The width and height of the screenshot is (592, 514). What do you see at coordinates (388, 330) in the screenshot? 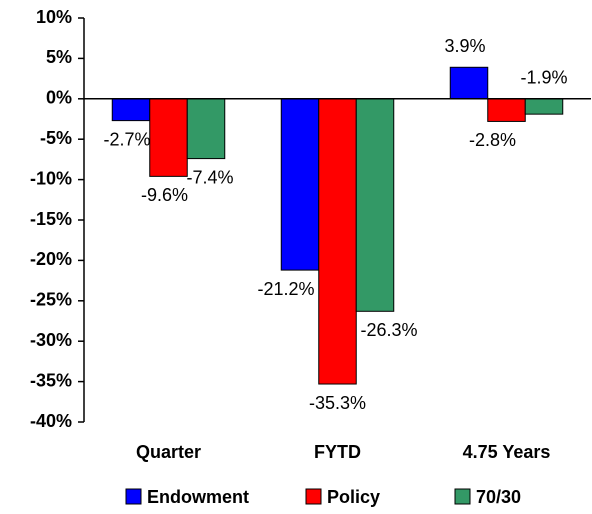
I see `value-label: -26.3%` at bounding box center [388, 330].